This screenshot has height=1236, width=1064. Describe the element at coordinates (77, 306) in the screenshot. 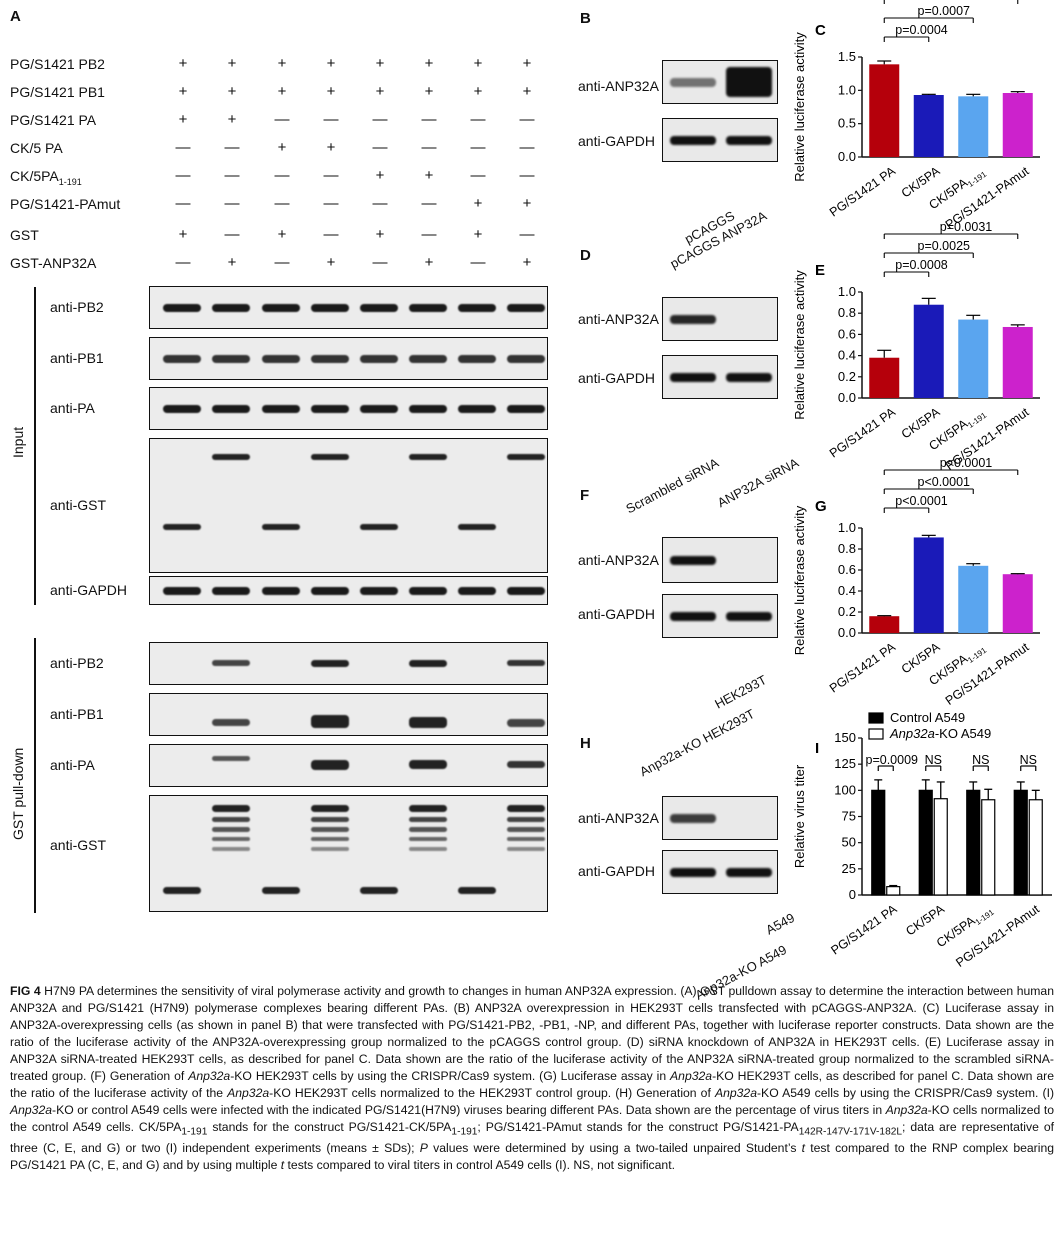

I see `input-blot-label: anti-PB2` at that location.